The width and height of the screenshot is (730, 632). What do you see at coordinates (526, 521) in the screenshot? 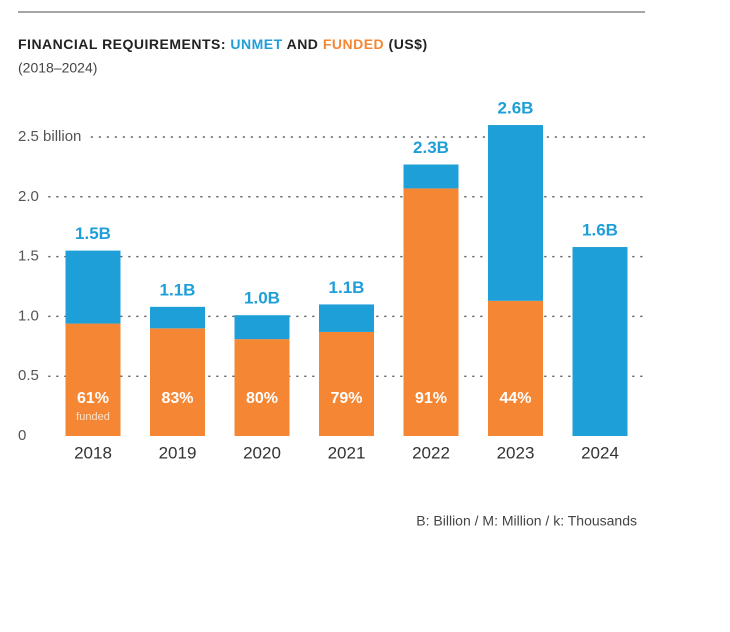
I see `footnote: B: Billion / M: Million / k: Thousands` at bounding box center [526, 521].